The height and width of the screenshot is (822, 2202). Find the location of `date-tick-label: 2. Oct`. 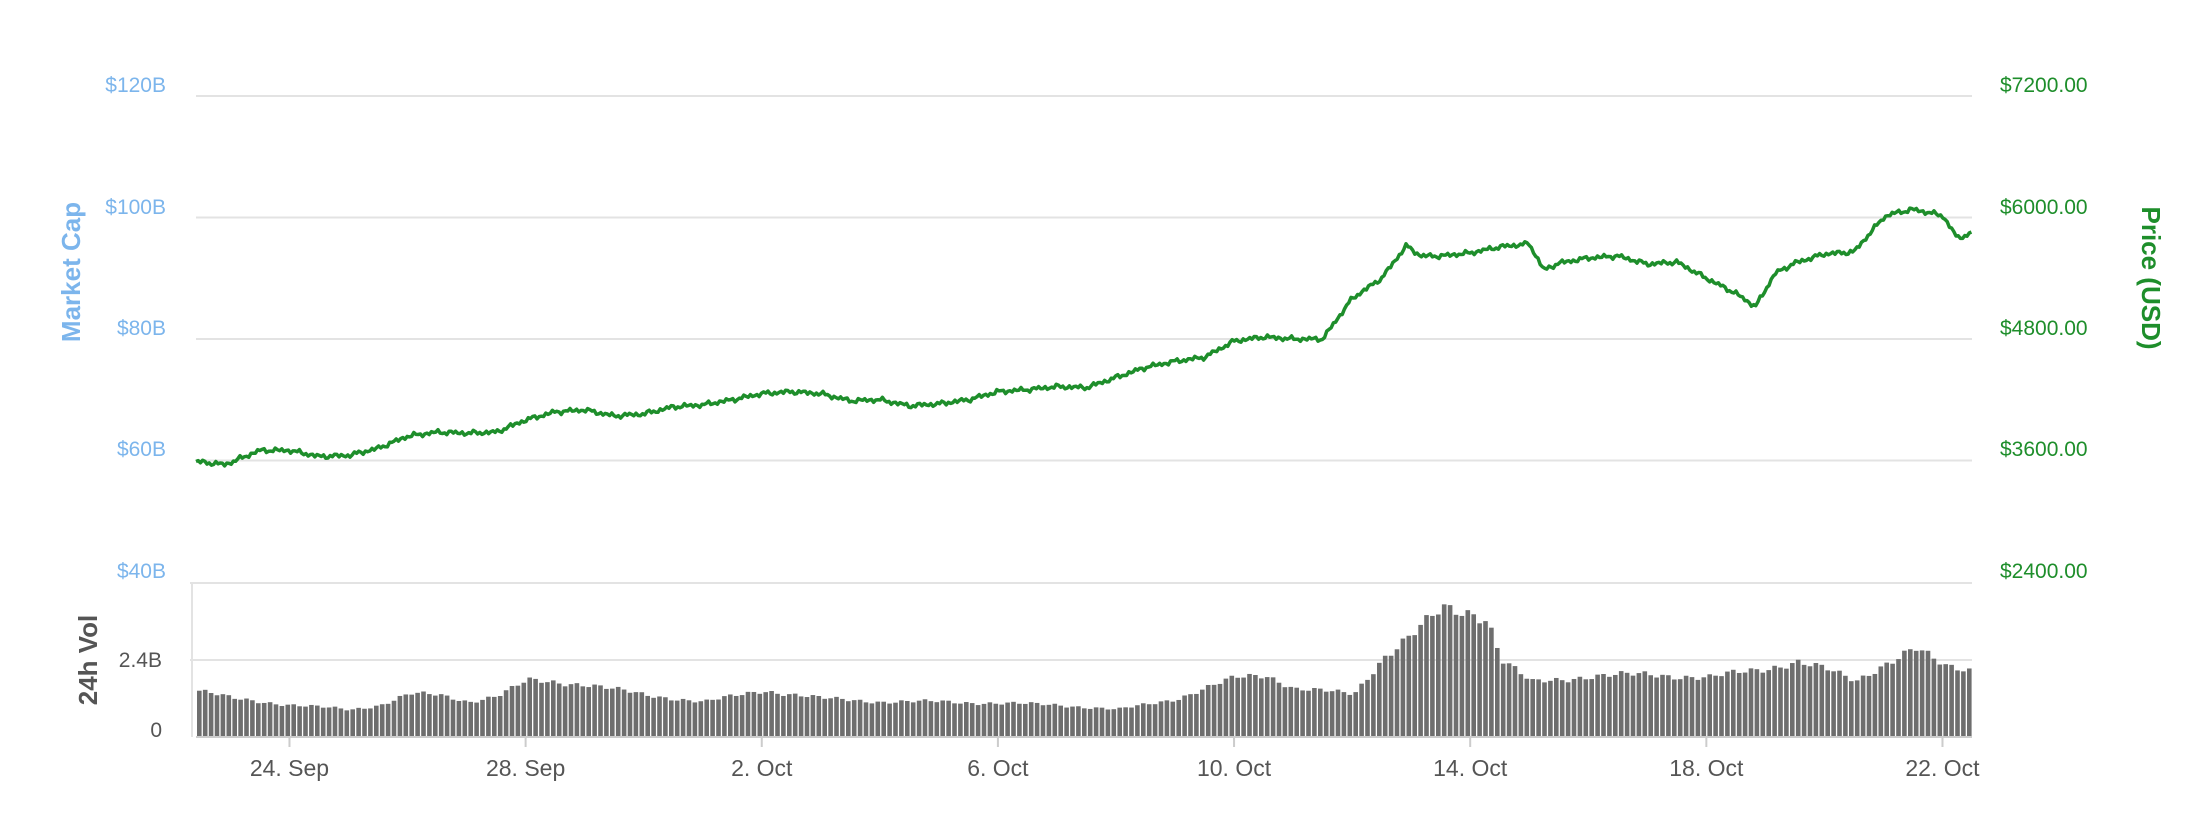

date-tick-label: 2. Oct is located at coordinates (762, 768).